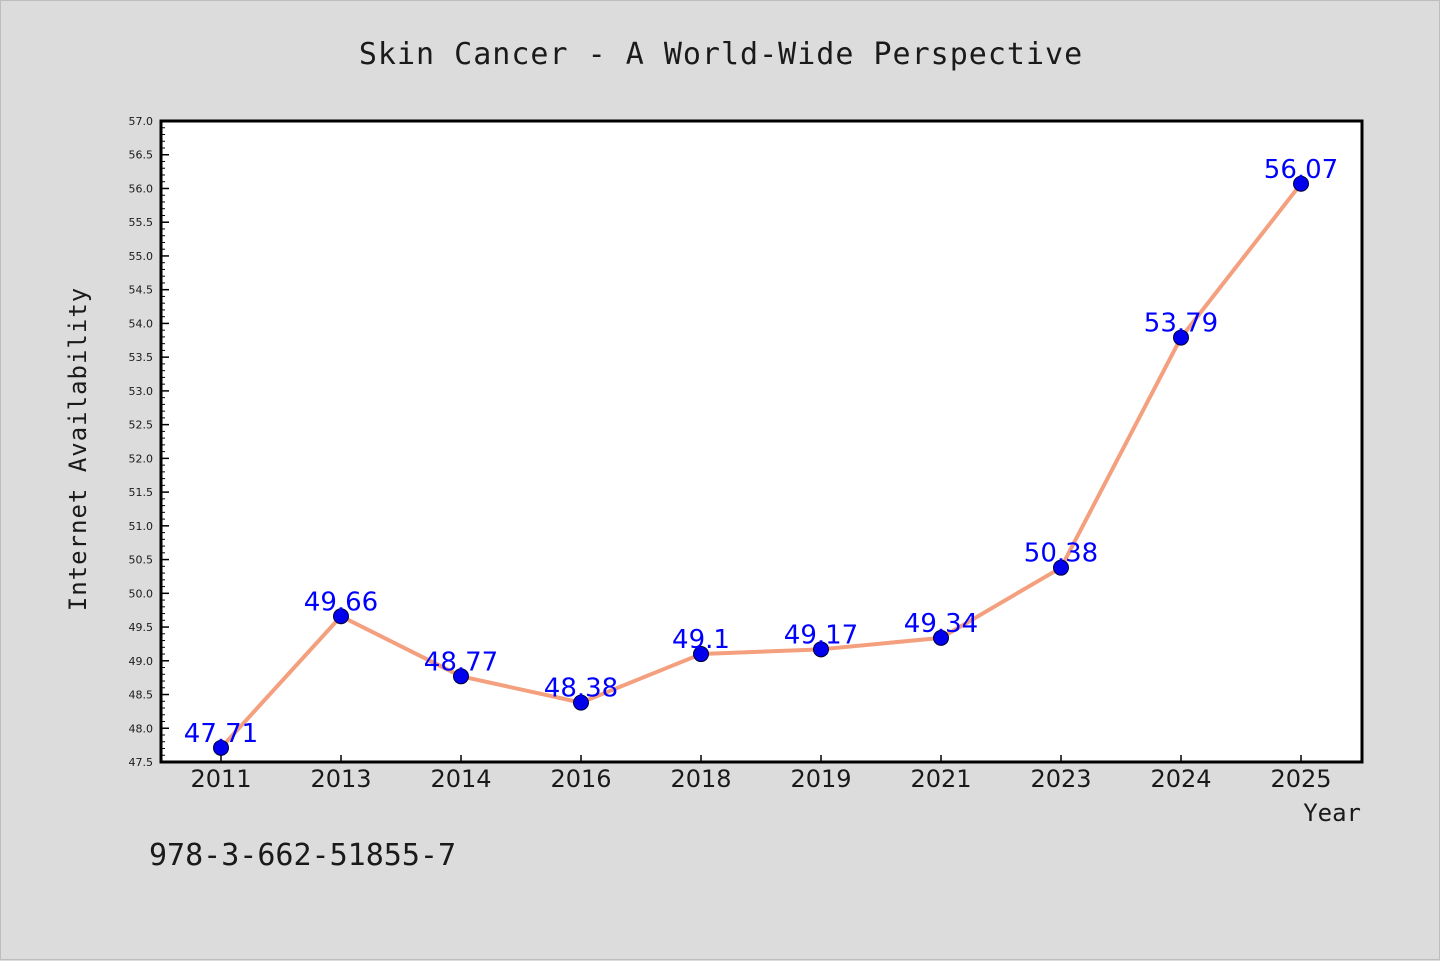 This screenshot has height=961, width=1440. What do you see at coordinates (141, 661) in the screenshot?
I see `y-tick-label: 49.0` at bounding box center [141, 661].